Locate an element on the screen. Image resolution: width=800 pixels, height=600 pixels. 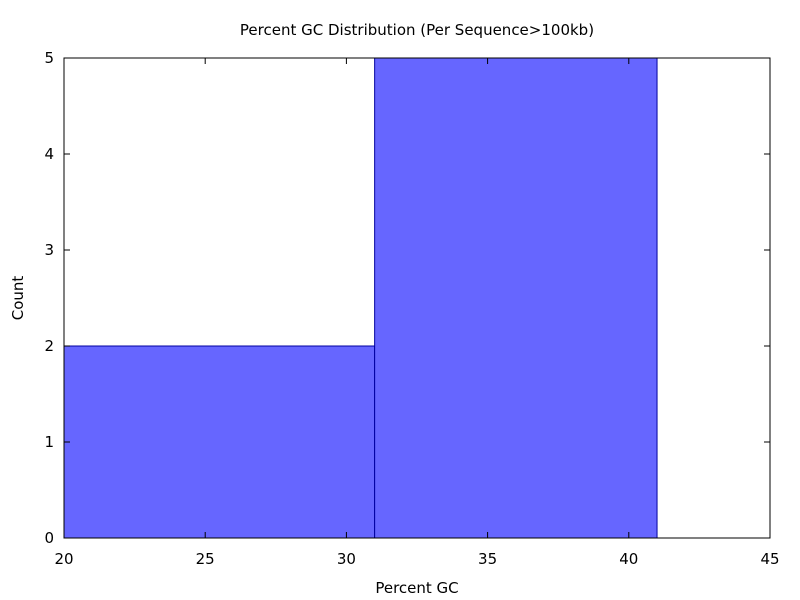
y-tick-label: 1 is located at coordinates (49, 442).